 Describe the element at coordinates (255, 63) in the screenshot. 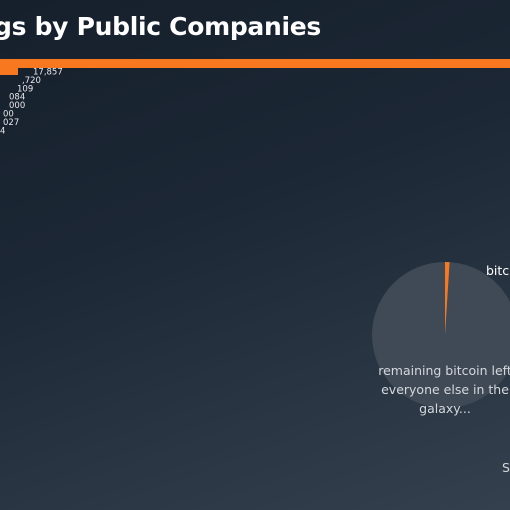

I see `title-accent-bar` at that location.